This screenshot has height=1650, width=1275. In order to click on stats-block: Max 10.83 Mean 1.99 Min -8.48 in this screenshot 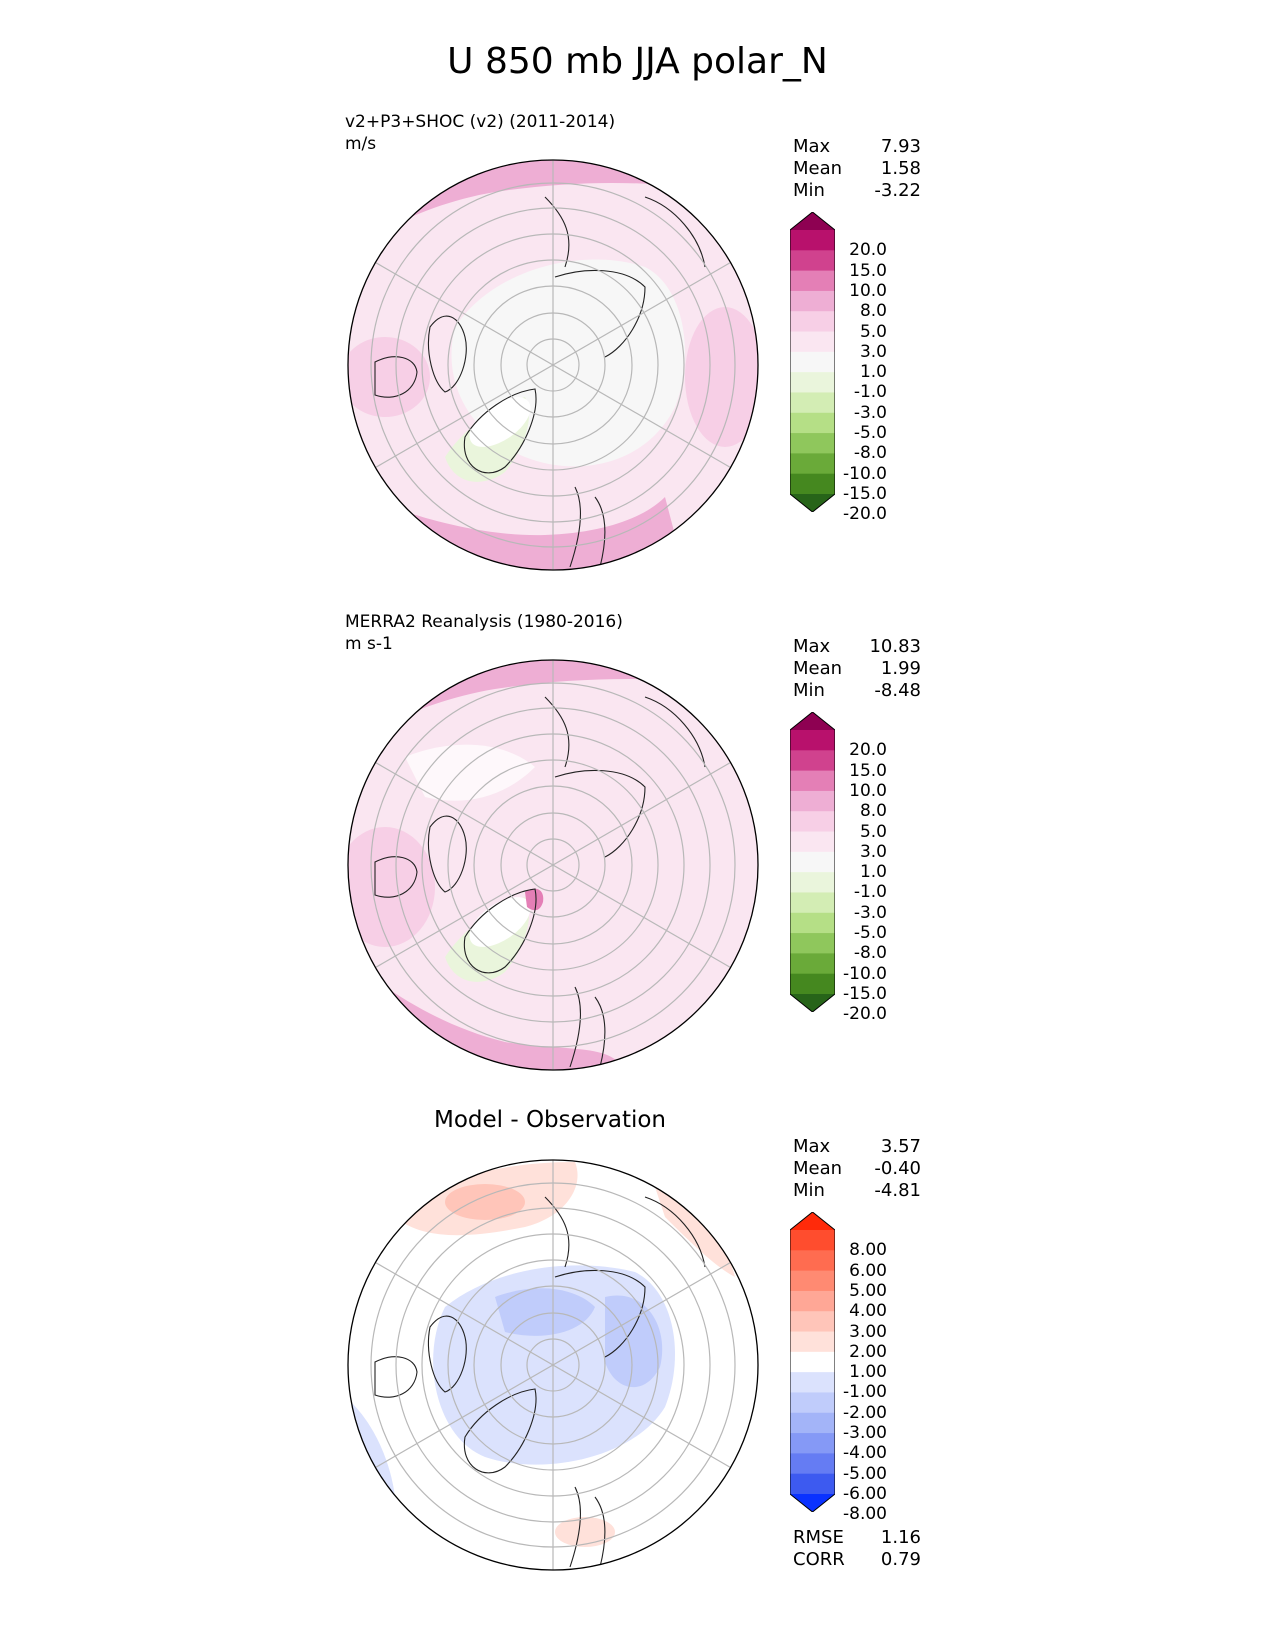, I will do `click(857, 669)`.